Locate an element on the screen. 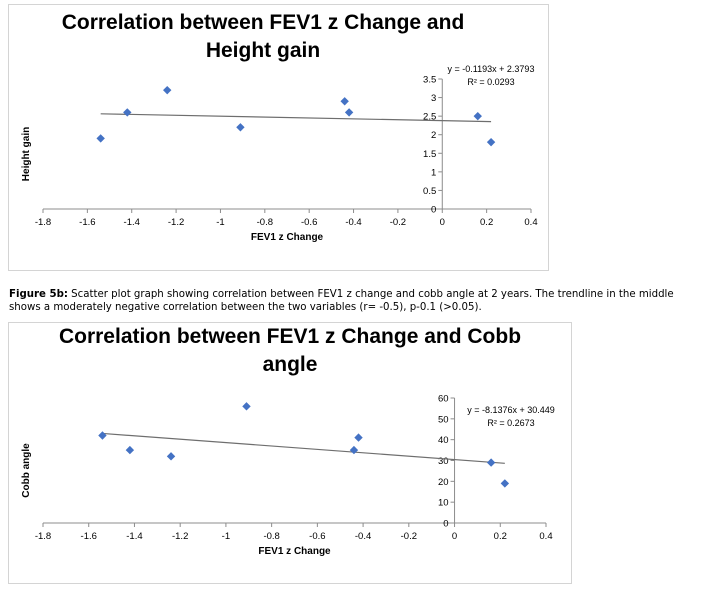  y-axis-title: Cobb angle is located at coordinates (26, 470).